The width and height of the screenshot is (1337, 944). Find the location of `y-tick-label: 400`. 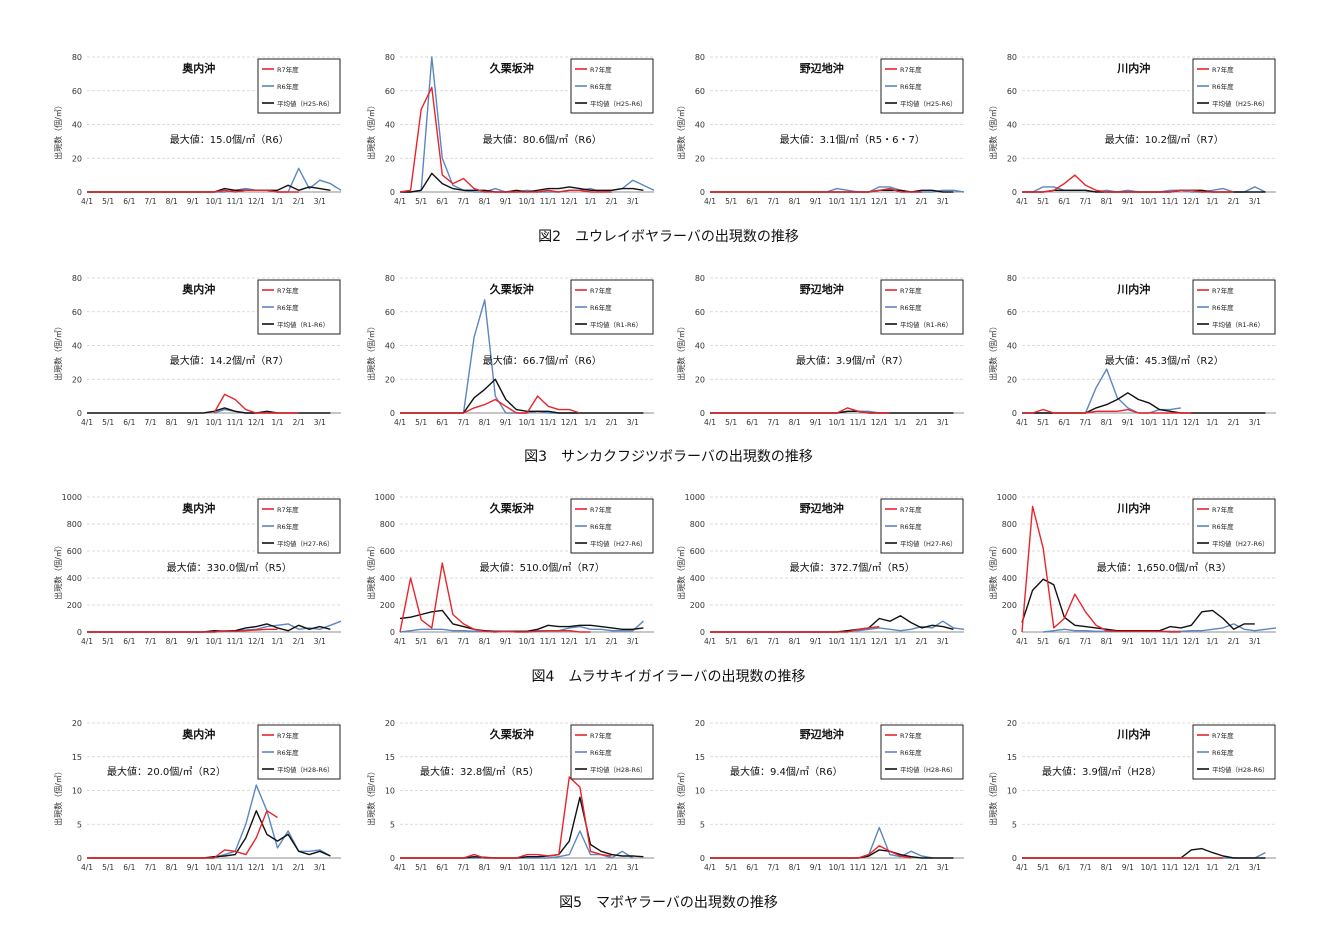

y-tick-label: 400 is located at coordinates (1009, 578).